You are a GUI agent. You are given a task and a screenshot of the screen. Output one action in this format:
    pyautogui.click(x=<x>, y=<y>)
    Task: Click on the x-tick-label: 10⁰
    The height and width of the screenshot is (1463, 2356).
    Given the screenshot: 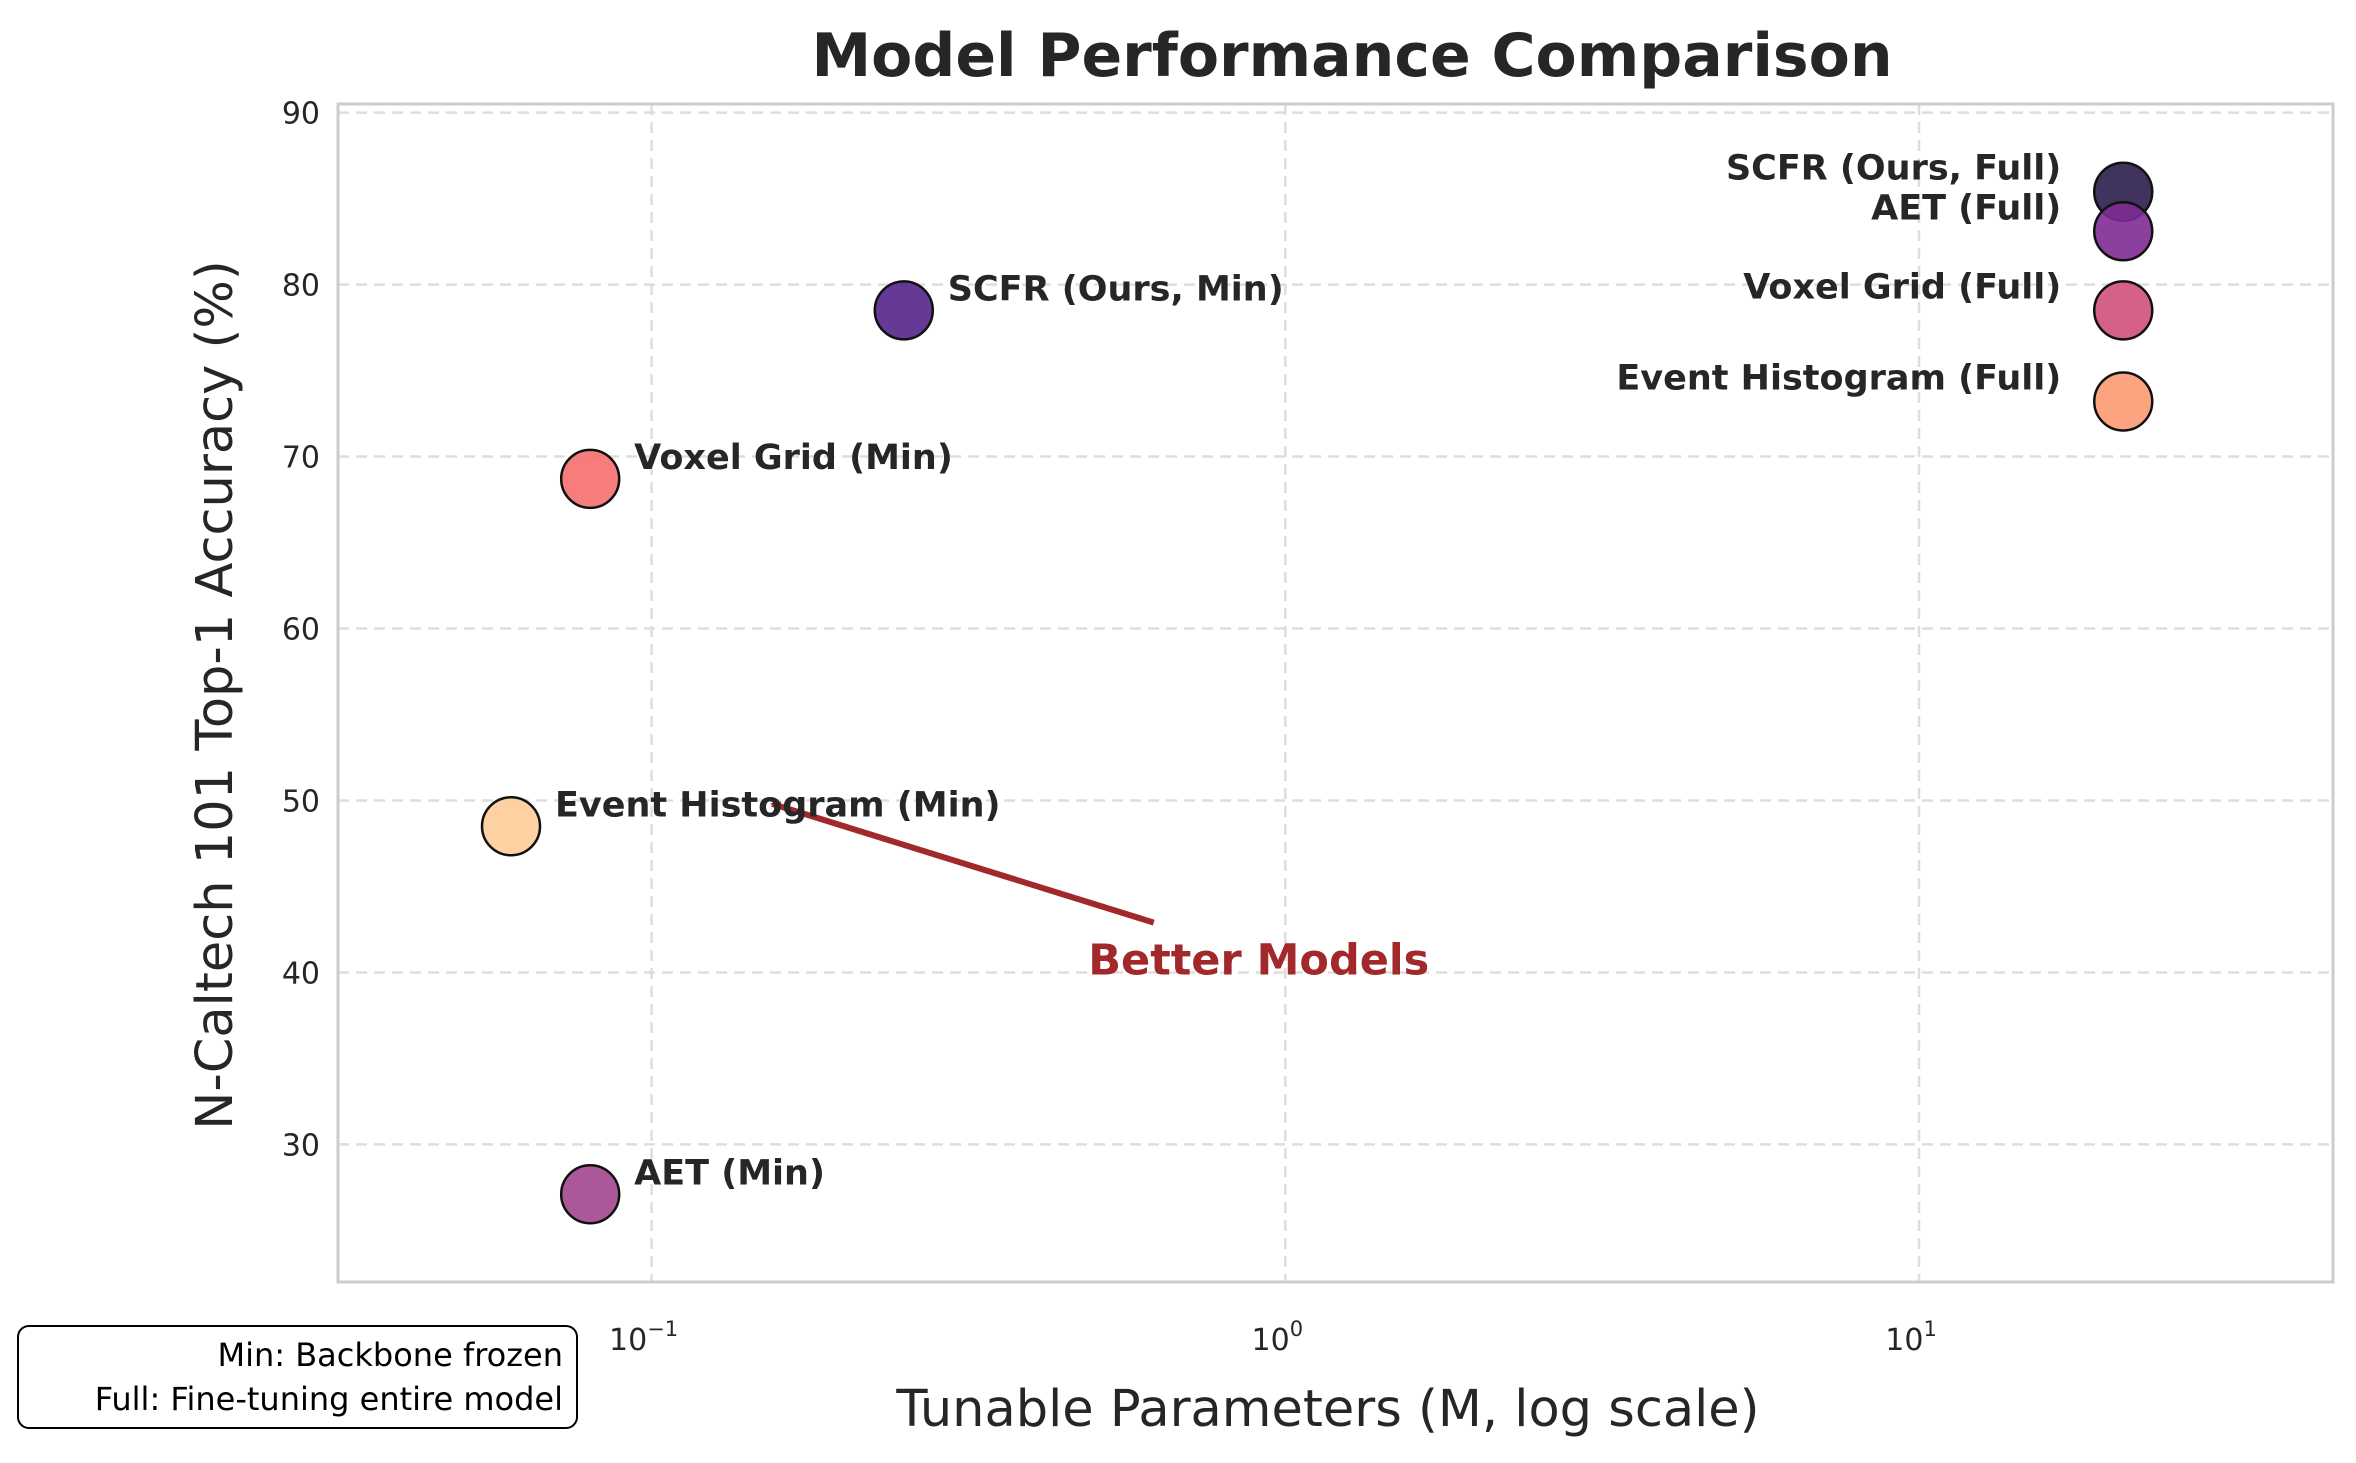 What is the action you would take?
    pyautogui.click(x=1278, y=1337)
    